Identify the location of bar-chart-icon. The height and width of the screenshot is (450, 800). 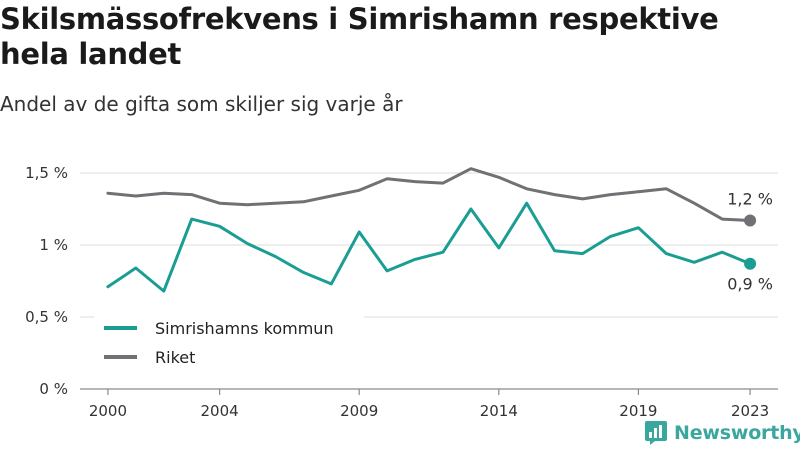
(656, 433).